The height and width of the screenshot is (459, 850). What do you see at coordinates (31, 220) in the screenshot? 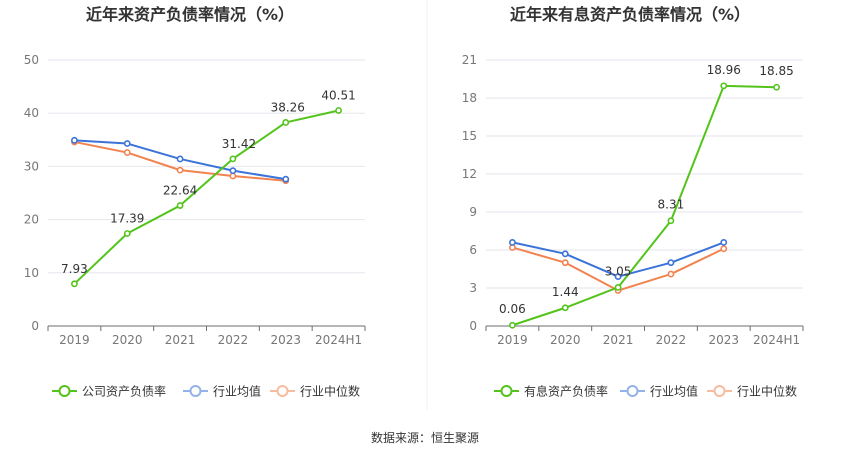
I see `y-tick-label: 20` at bounding box center [31, 220].